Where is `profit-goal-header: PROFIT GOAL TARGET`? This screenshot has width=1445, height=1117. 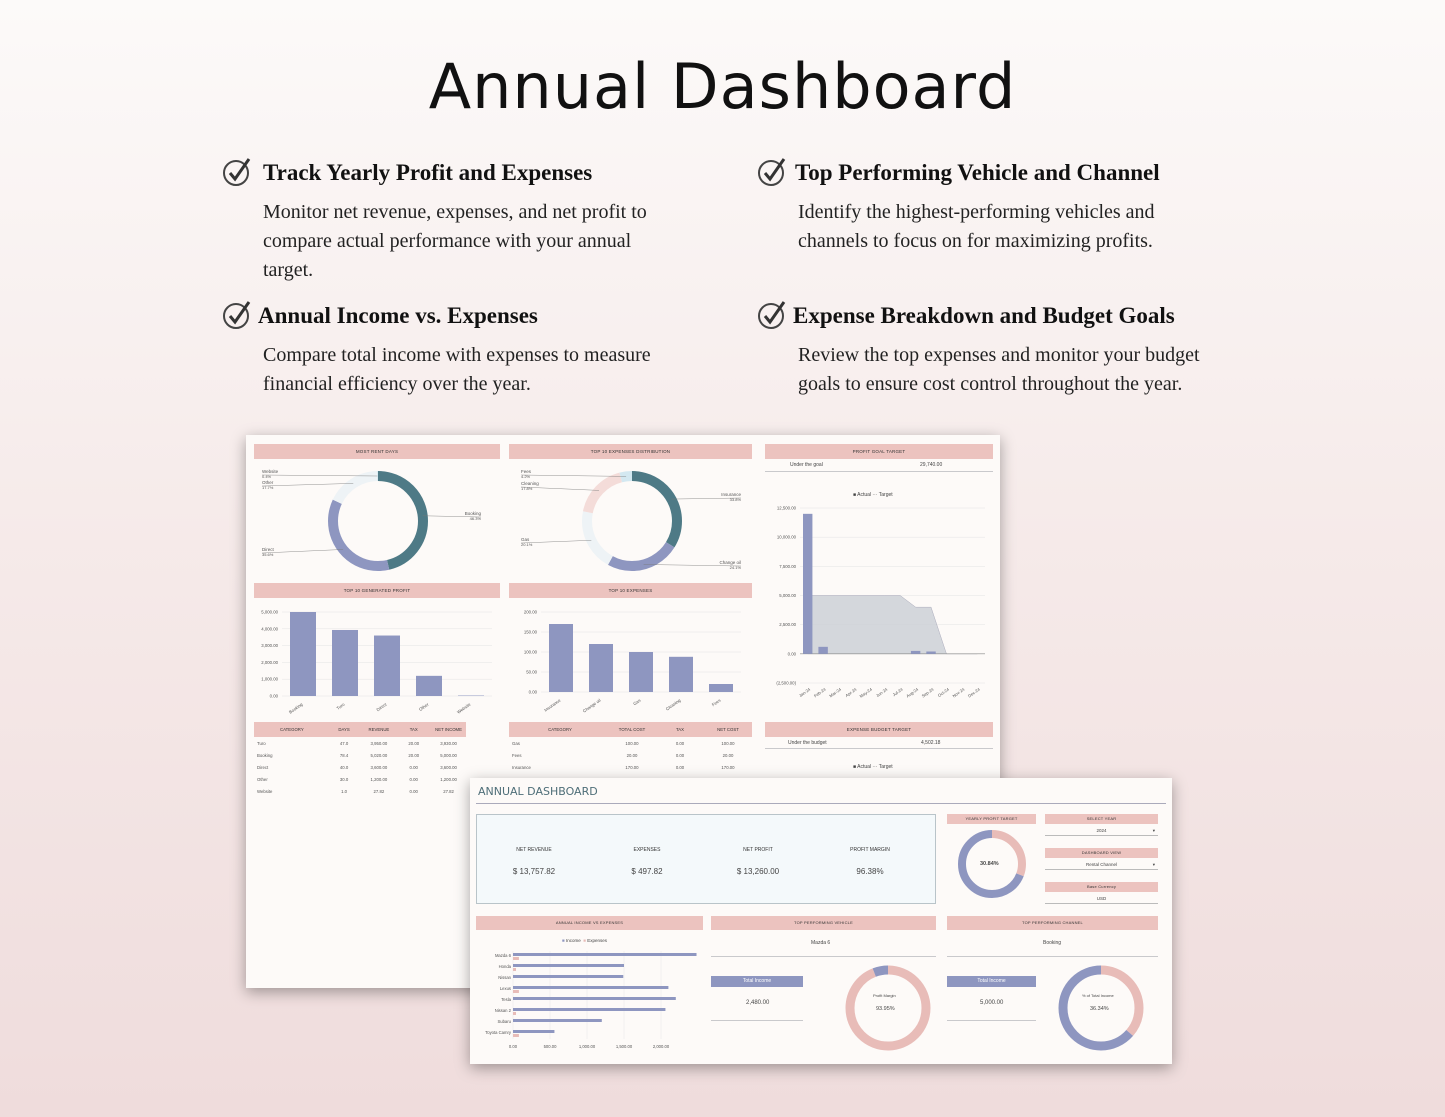
profit-goal-header: PROFIT GOAL TARGET is located at coordinates (879, 451).